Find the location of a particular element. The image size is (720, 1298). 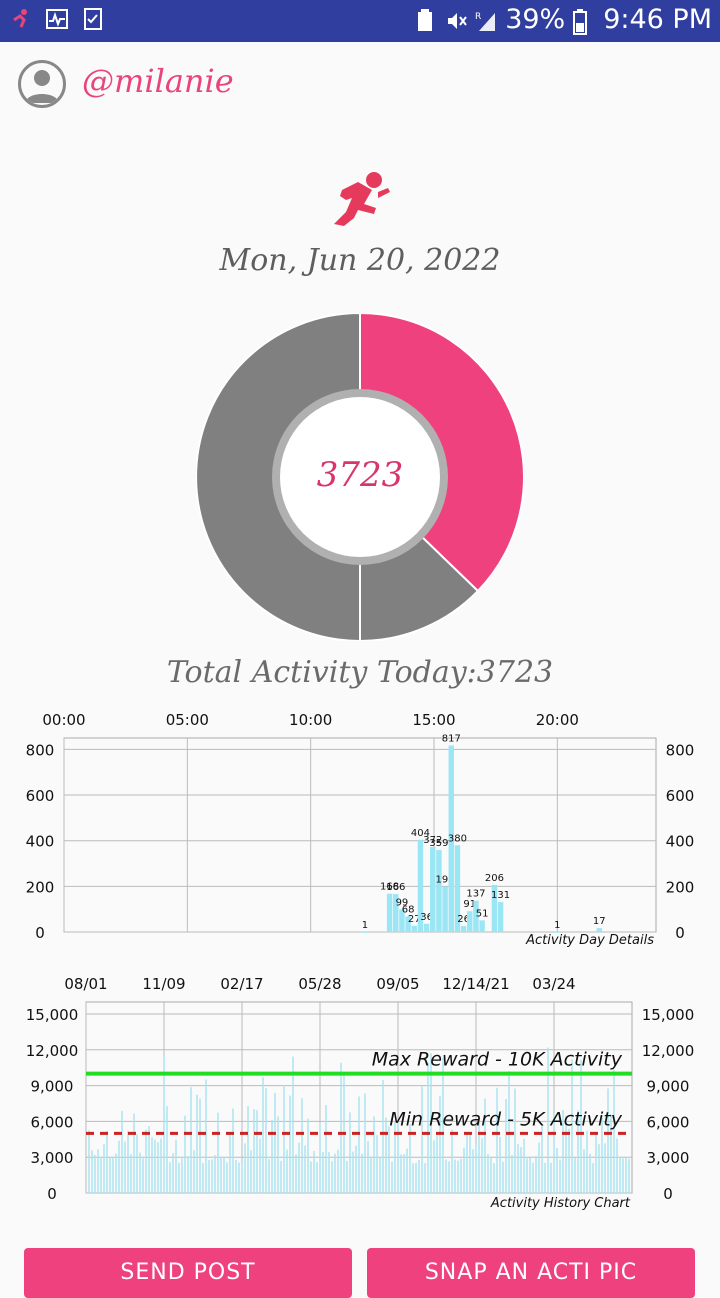

y-tick-label-left: 600 is located at coordinates (40, 796).